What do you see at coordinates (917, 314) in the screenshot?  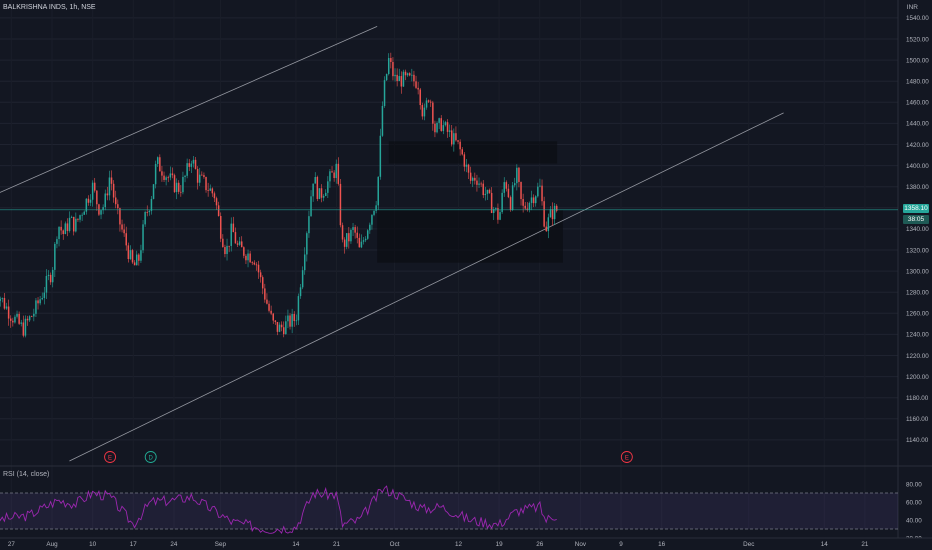 I see `price-tick-label: 1260.00` at bounding box center [917, 314].